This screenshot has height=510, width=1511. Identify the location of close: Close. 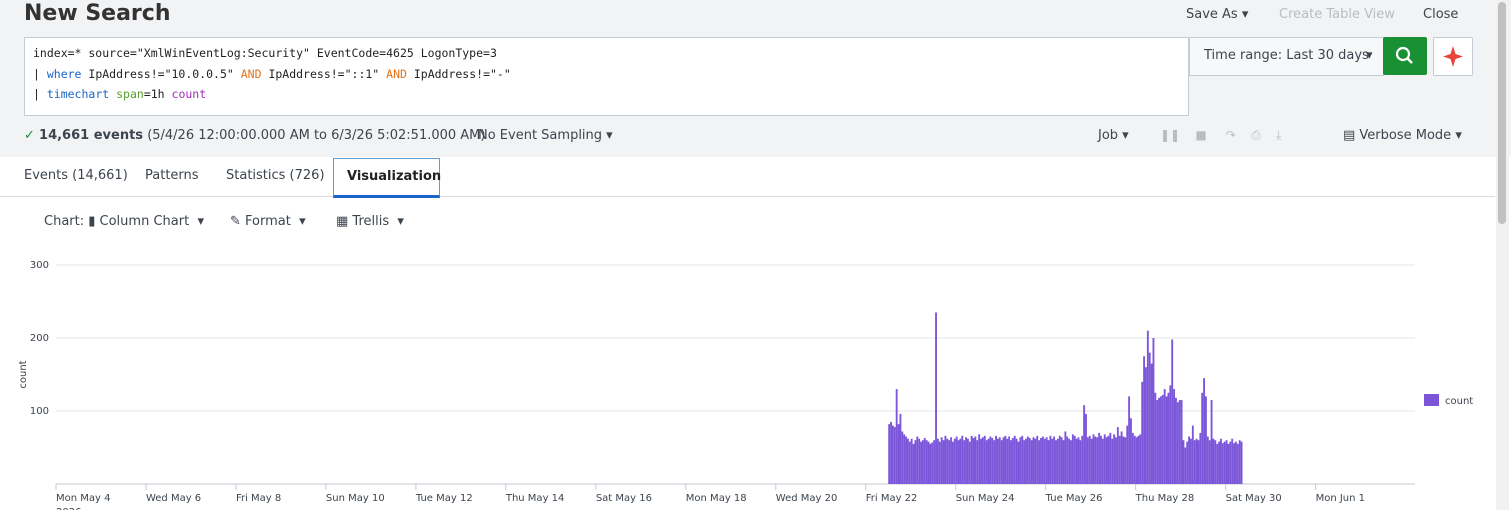
(1441, 14).